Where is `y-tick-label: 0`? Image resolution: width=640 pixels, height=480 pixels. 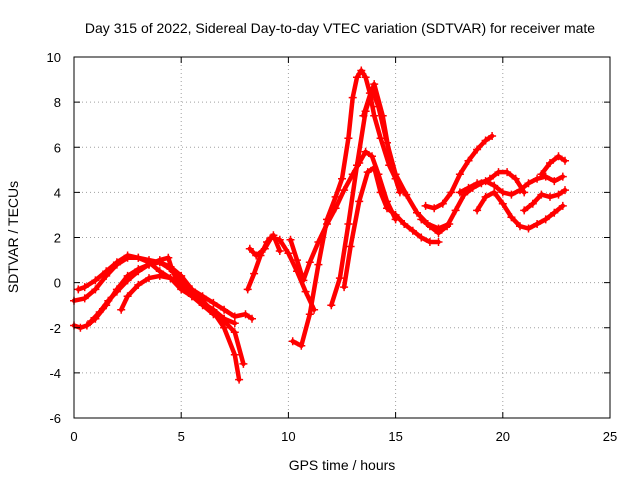 y-tick-label: 0 is located at coordinates (57, 283).